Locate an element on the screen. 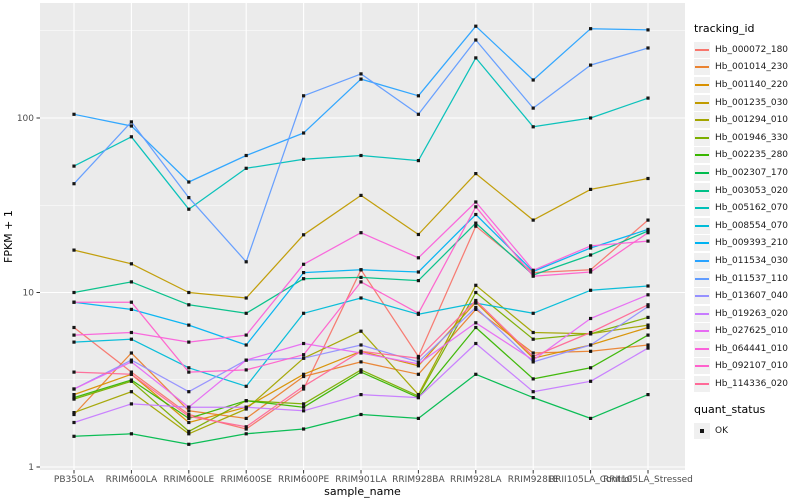  legend-entry-Hb_002307_170: Hb_002307_170 is located at coordinates (747, 173).